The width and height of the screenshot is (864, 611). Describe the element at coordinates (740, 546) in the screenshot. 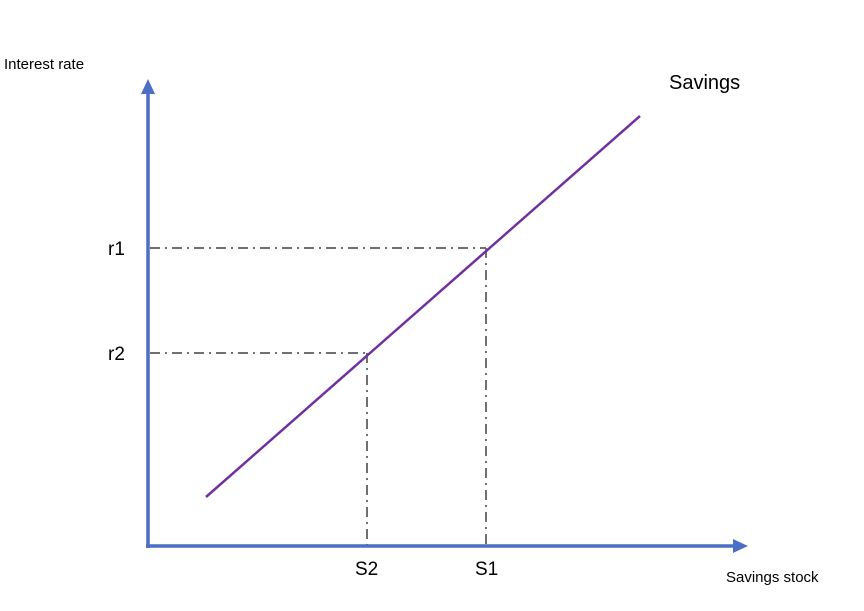

I see `x-axis-arrow-icon` at that location.